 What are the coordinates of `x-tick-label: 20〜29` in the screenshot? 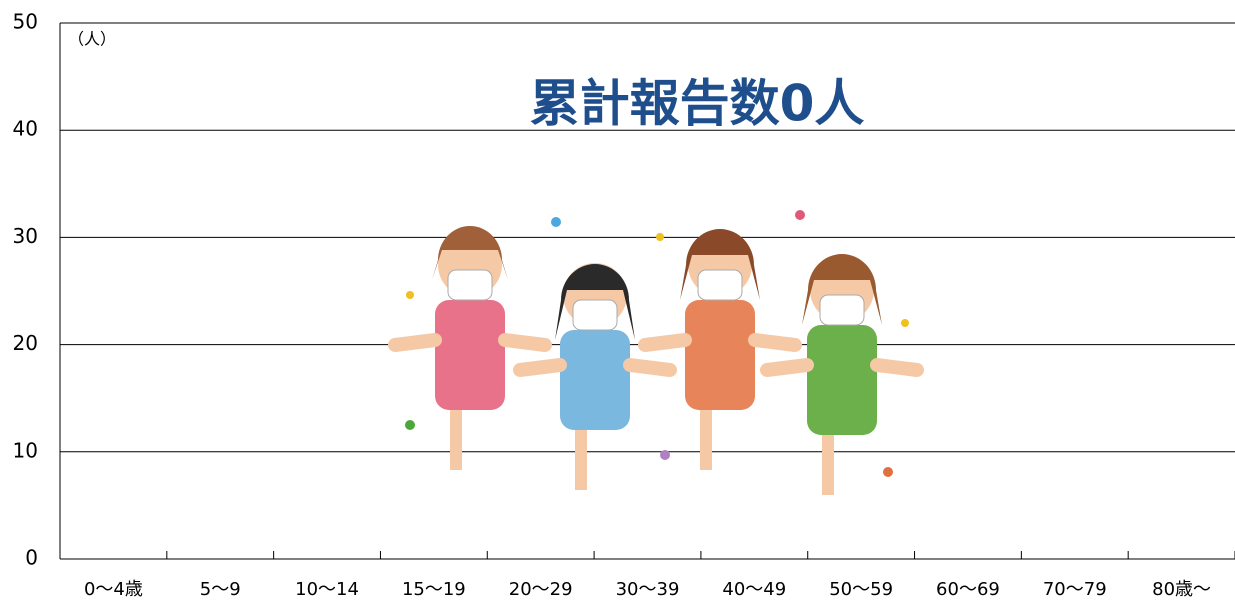 It's located at (541, 589).